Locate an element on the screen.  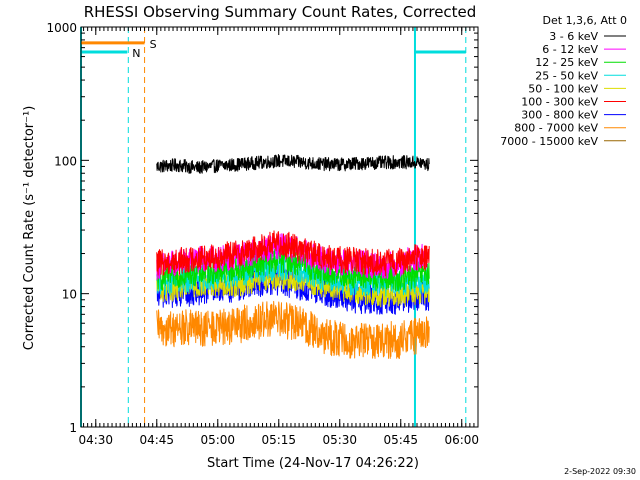
footer-timestamp: 2-Sep-2022 09:30 is located at coordinates (600, 471).